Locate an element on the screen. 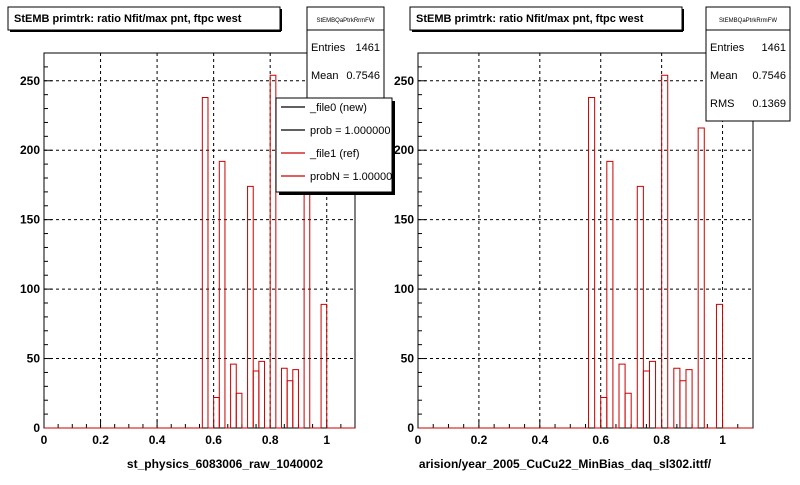 The width and height of the screenshot is (800, 485). legend-label: _file0 (new) is located at coordinates (338, 108).